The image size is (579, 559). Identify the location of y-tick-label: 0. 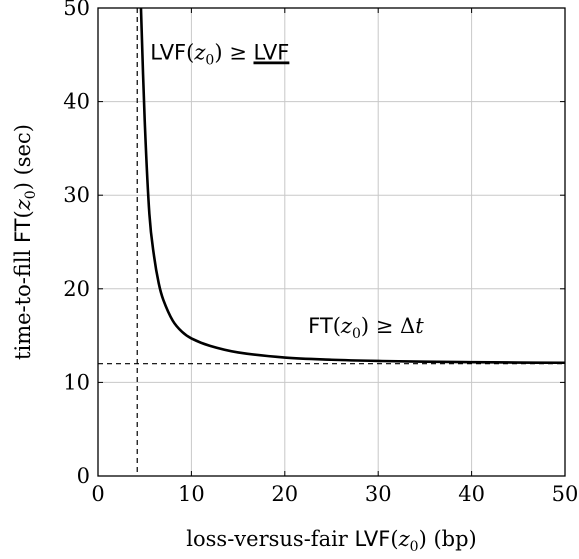
(83, 476).